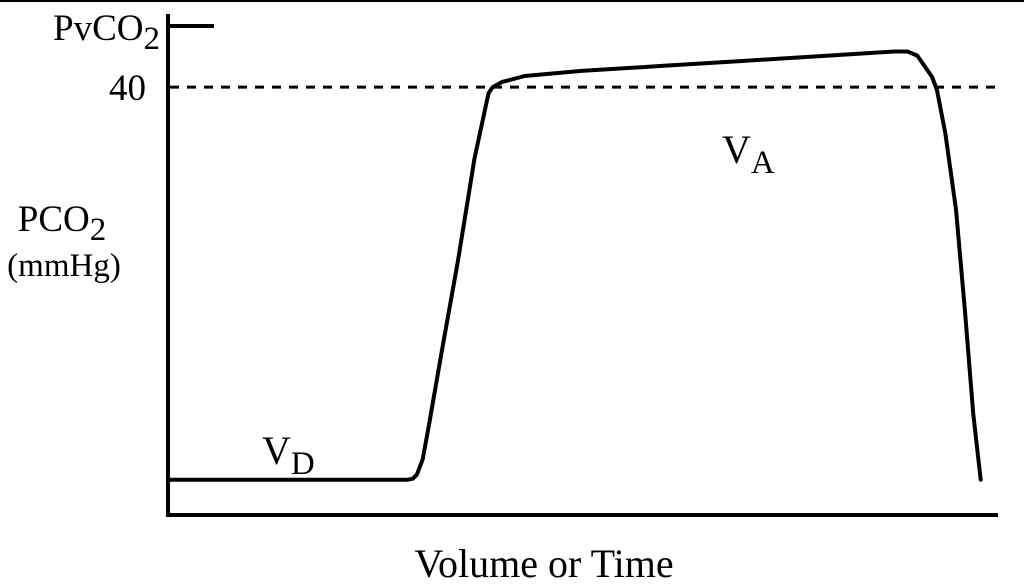  What do you see at coordinates (106, 32) in the screenshot?
I see `pvco2-label: PvCO2` at bounding box center [106, 32].